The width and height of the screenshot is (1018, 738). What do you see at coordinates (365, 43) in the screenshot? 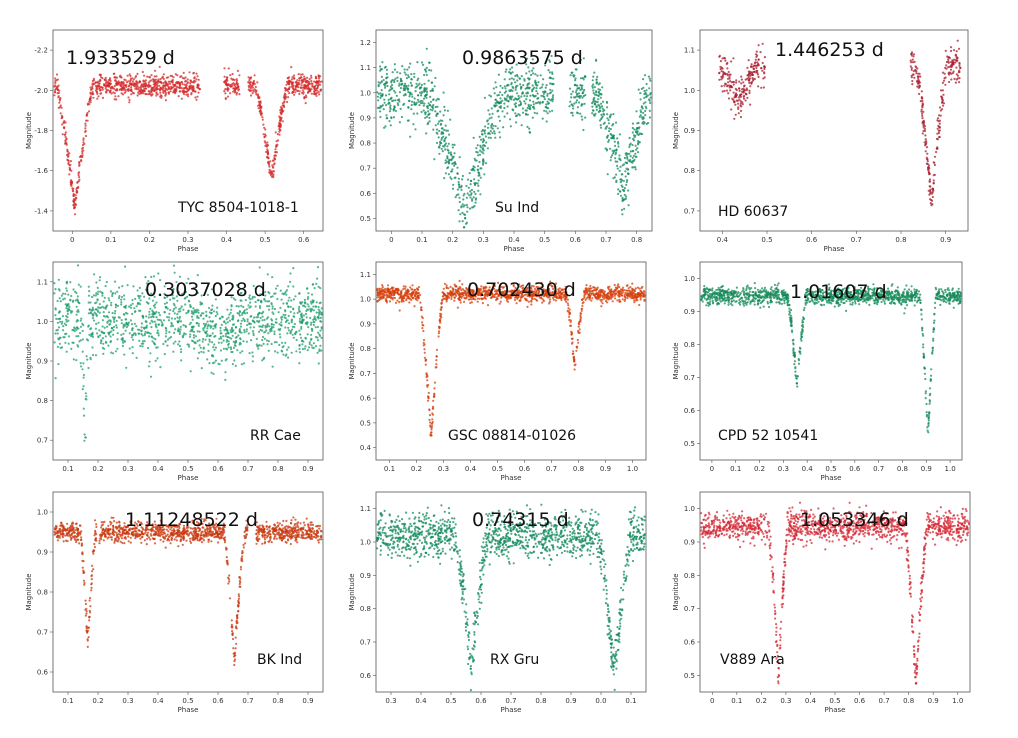
I see `y-tick-label: 1.2` at bounding box center [365, 43].